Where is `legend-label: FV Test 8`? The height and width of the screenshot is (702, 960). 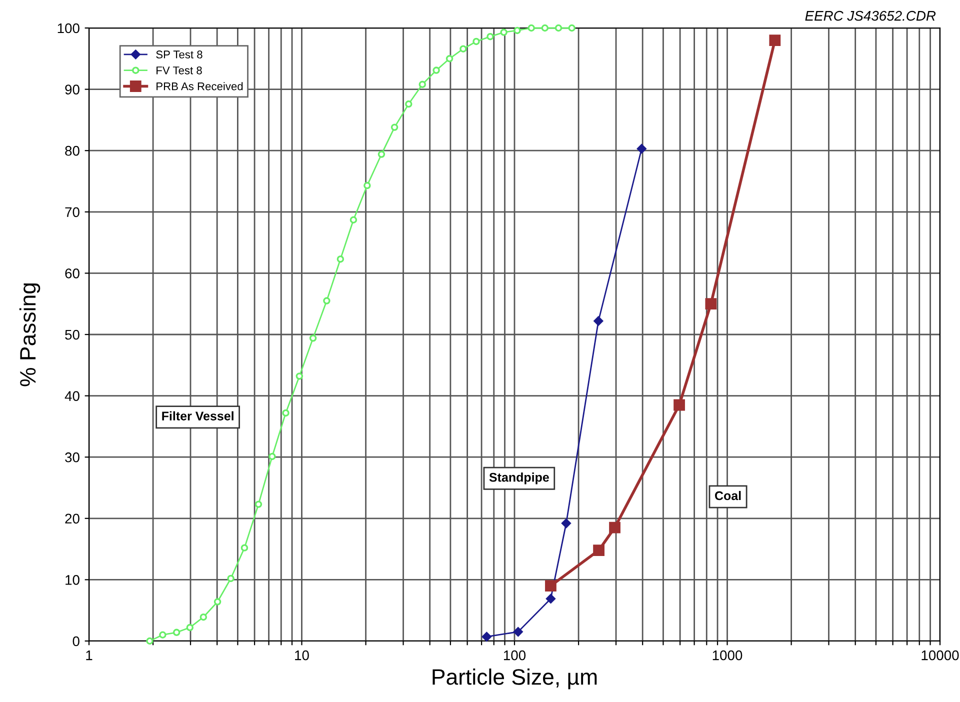 legend-label: FV Test 8 is located at coordinates (179, 70).